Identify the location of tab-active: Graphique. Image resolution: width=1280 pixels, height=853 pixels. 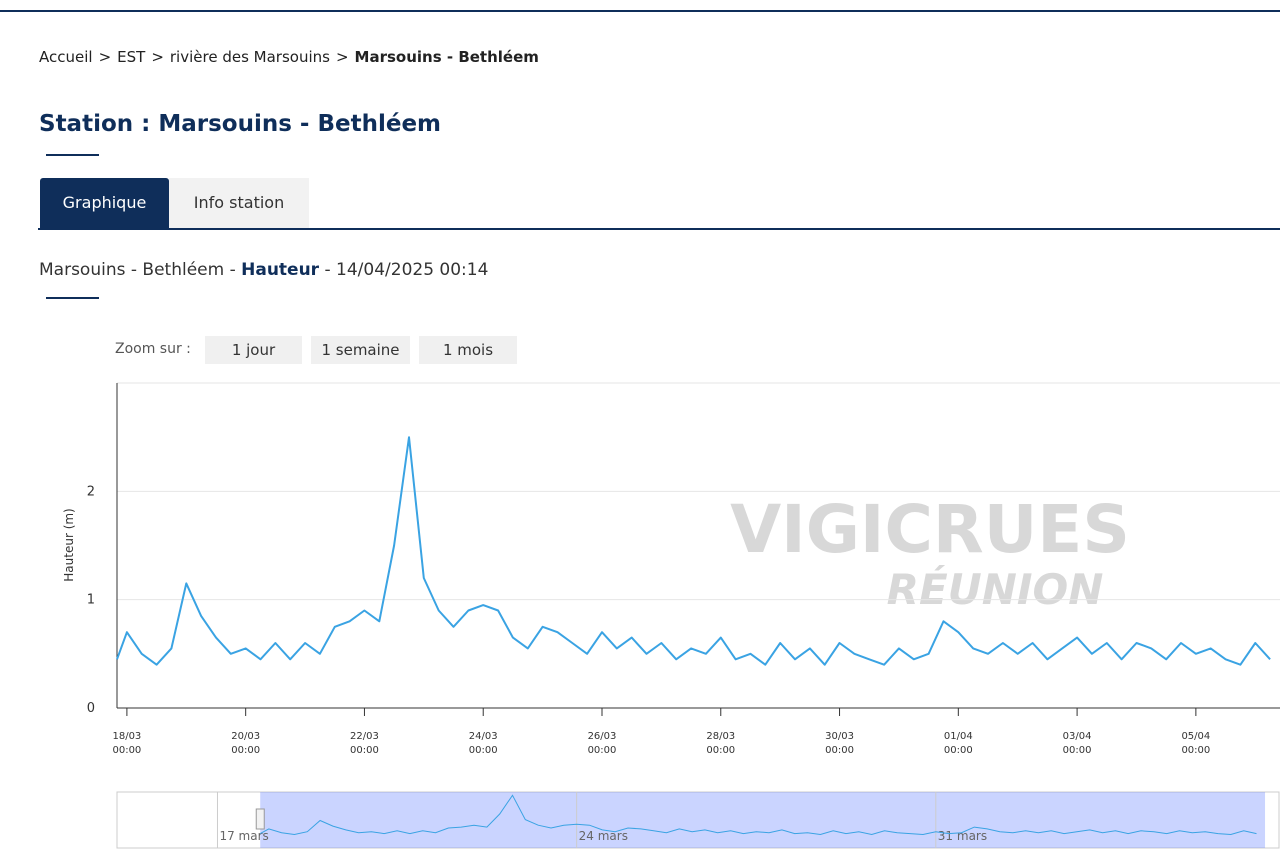
(104, 203).